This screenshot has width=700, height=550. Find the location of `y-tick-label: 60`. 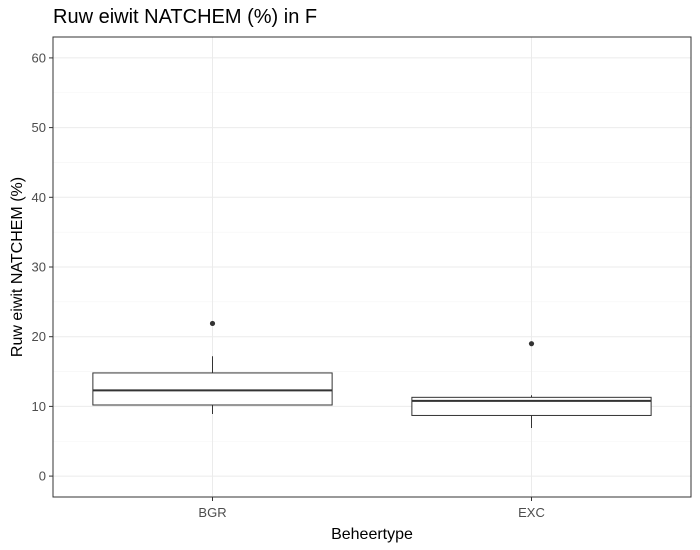

y-tick-label: 60 is located at coordinates (39, 57).